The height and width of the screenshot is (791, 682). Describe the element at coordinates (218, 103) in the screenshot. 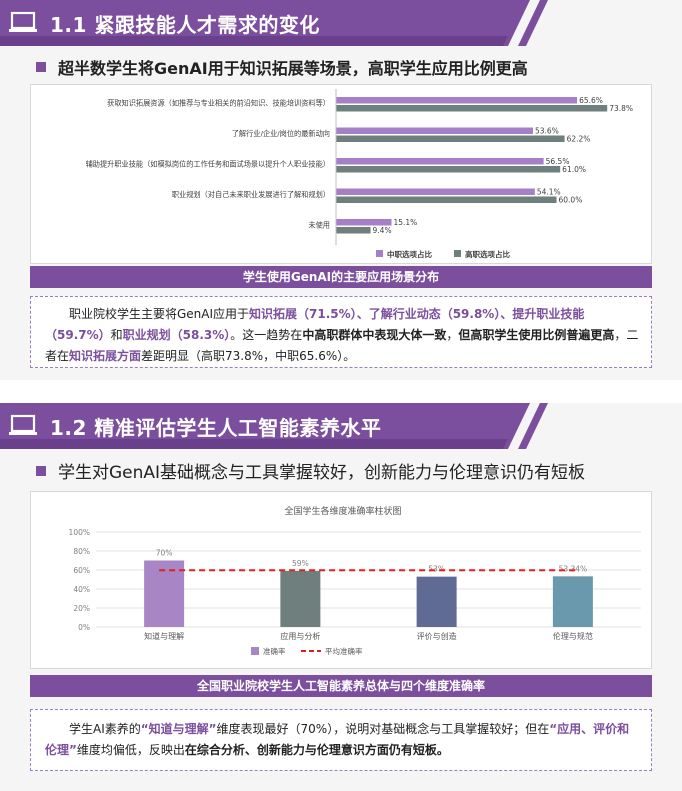

I see `category-label: 获取知识拓展资源（如推荐与专业相关的前沿知识、技能培训资料等）` at that location.